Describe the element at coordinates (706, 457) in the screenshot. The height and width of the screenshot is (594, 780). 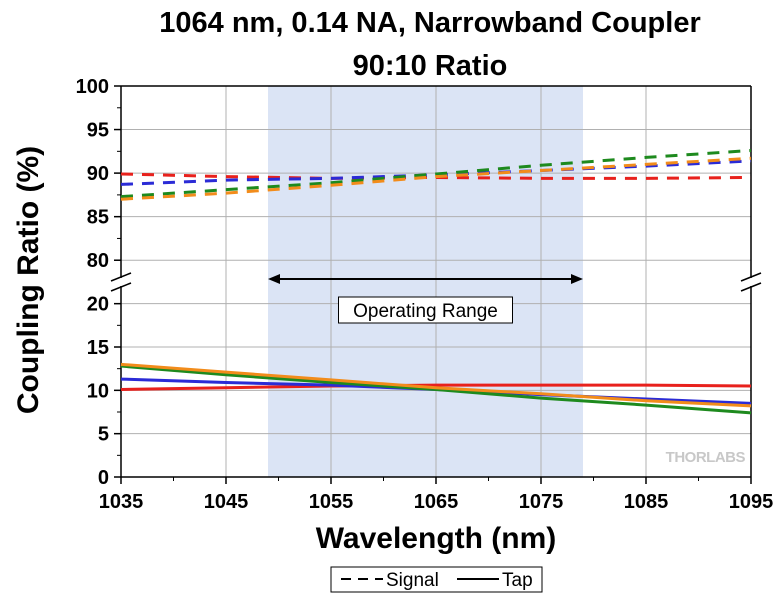
I see `thorlabs-logo: THORLABS` at that location.